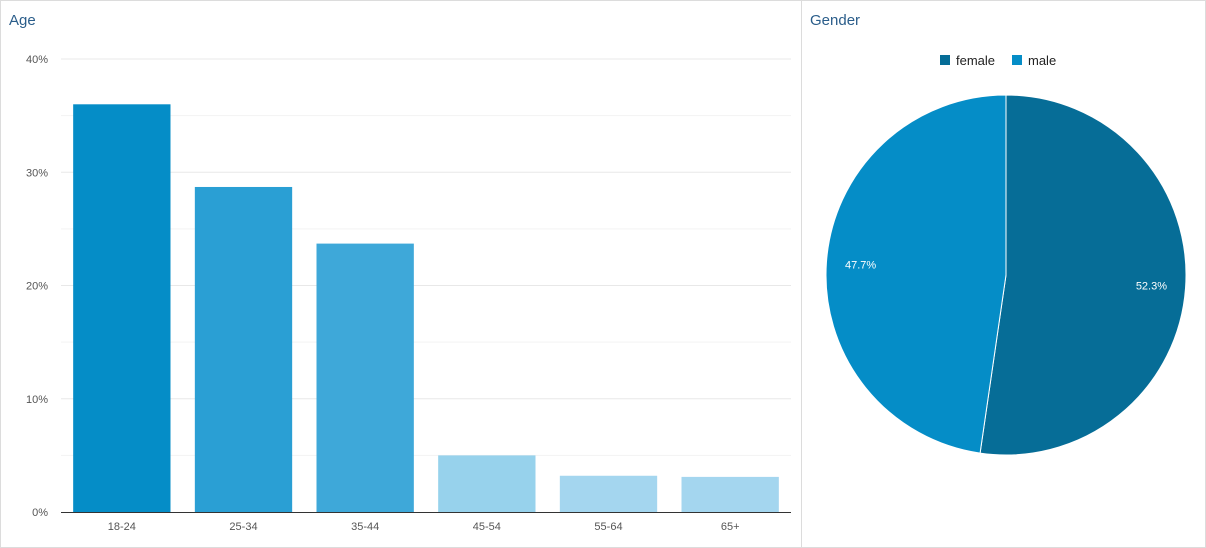  Describe the element at coordinates (730, 527) in the screenshot. I see `x-tick-label: 65+` at that location.